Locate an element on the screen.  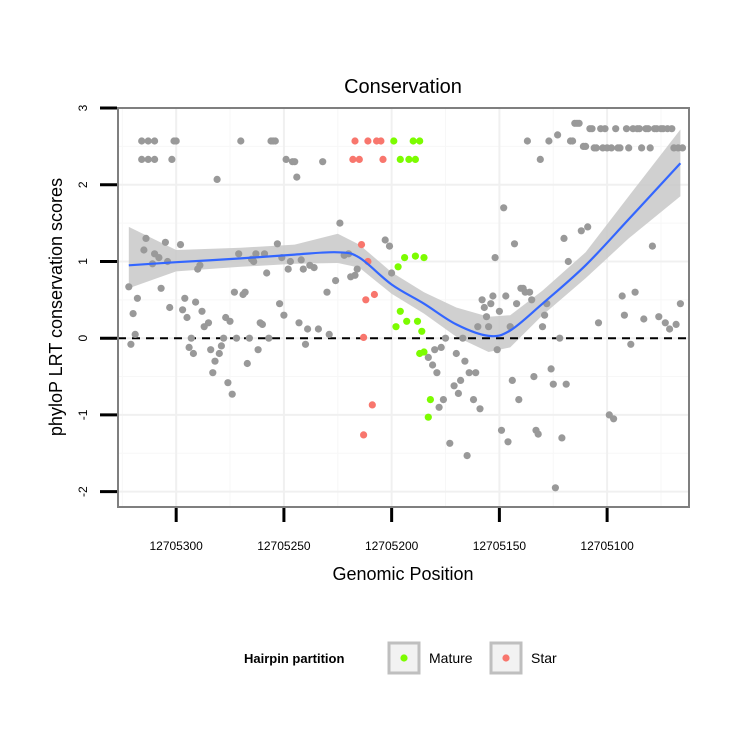
legend-label-mature: Mature is located at coordinates (451, 658).